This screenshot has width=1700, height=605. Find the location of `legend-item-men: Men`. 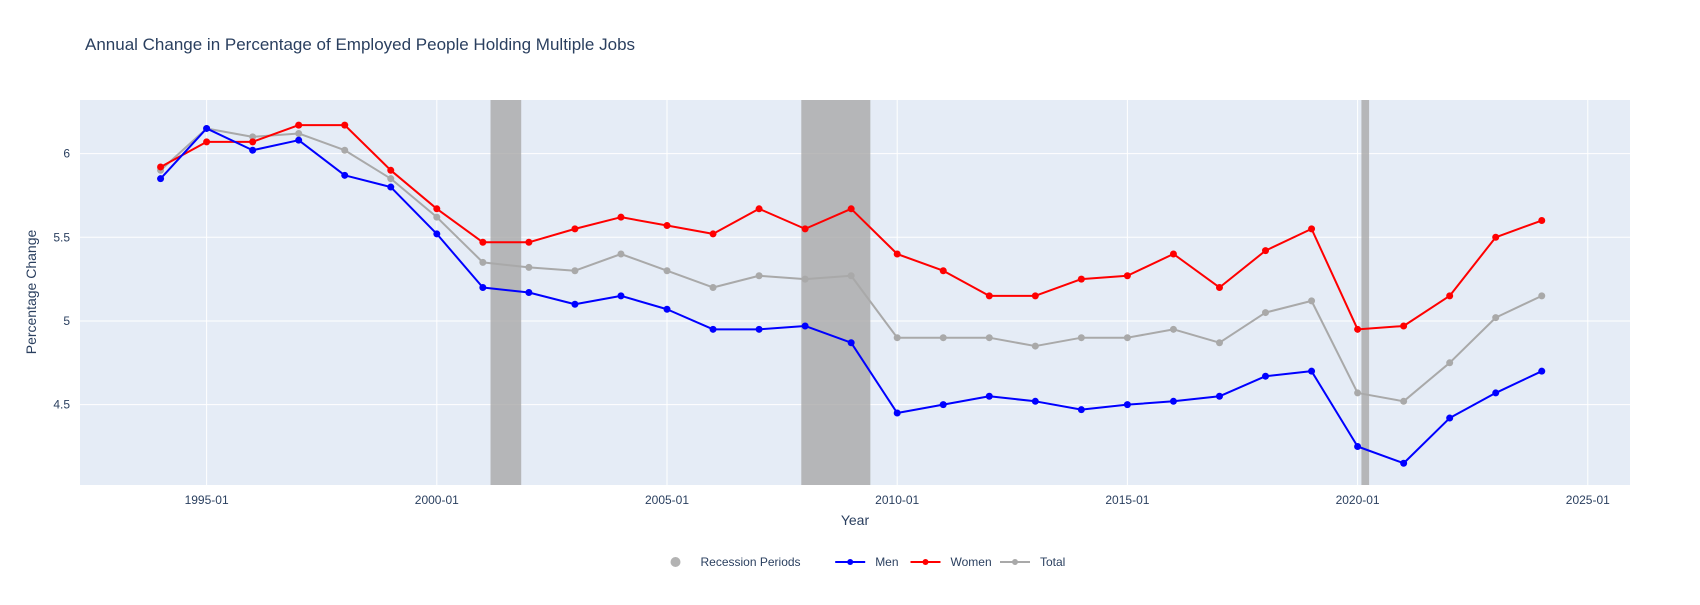

legend-item-men: Men is located at coordinates (867, 562).